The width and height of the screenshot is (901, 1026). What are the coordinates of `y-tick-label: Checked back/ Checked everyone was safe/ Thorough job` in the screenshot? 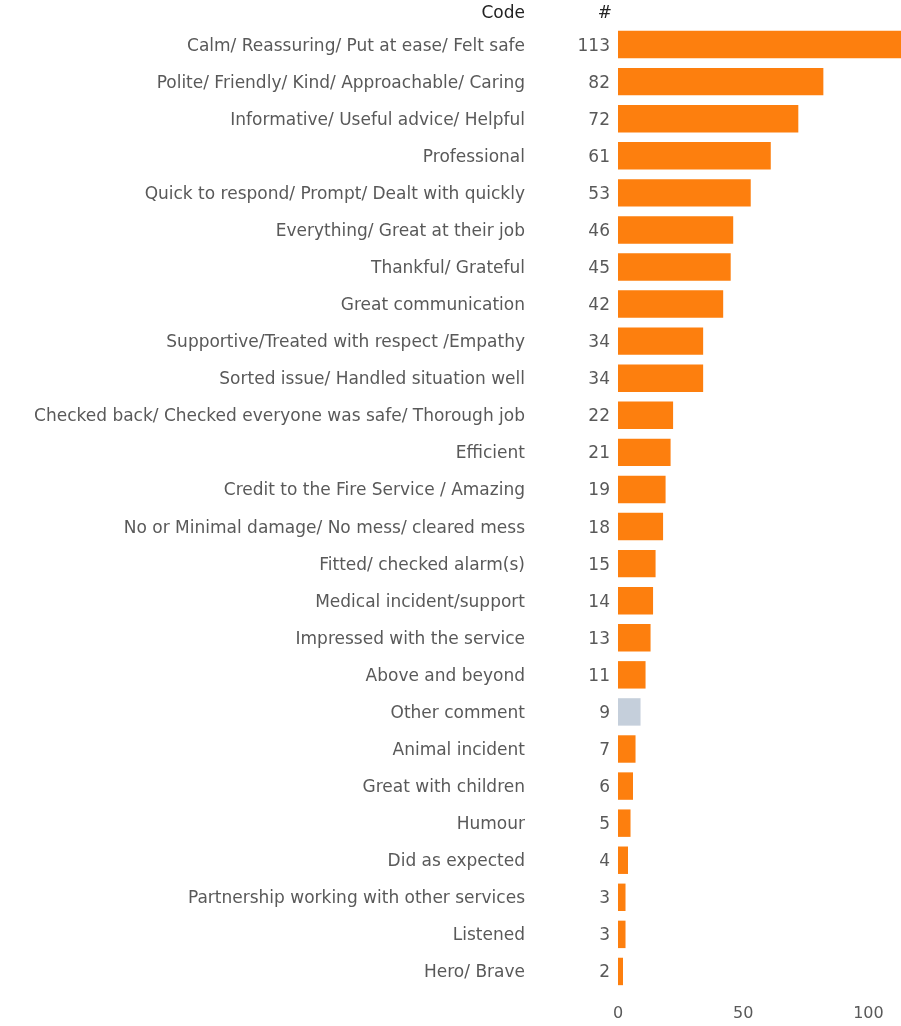 It's located at (279, 415).